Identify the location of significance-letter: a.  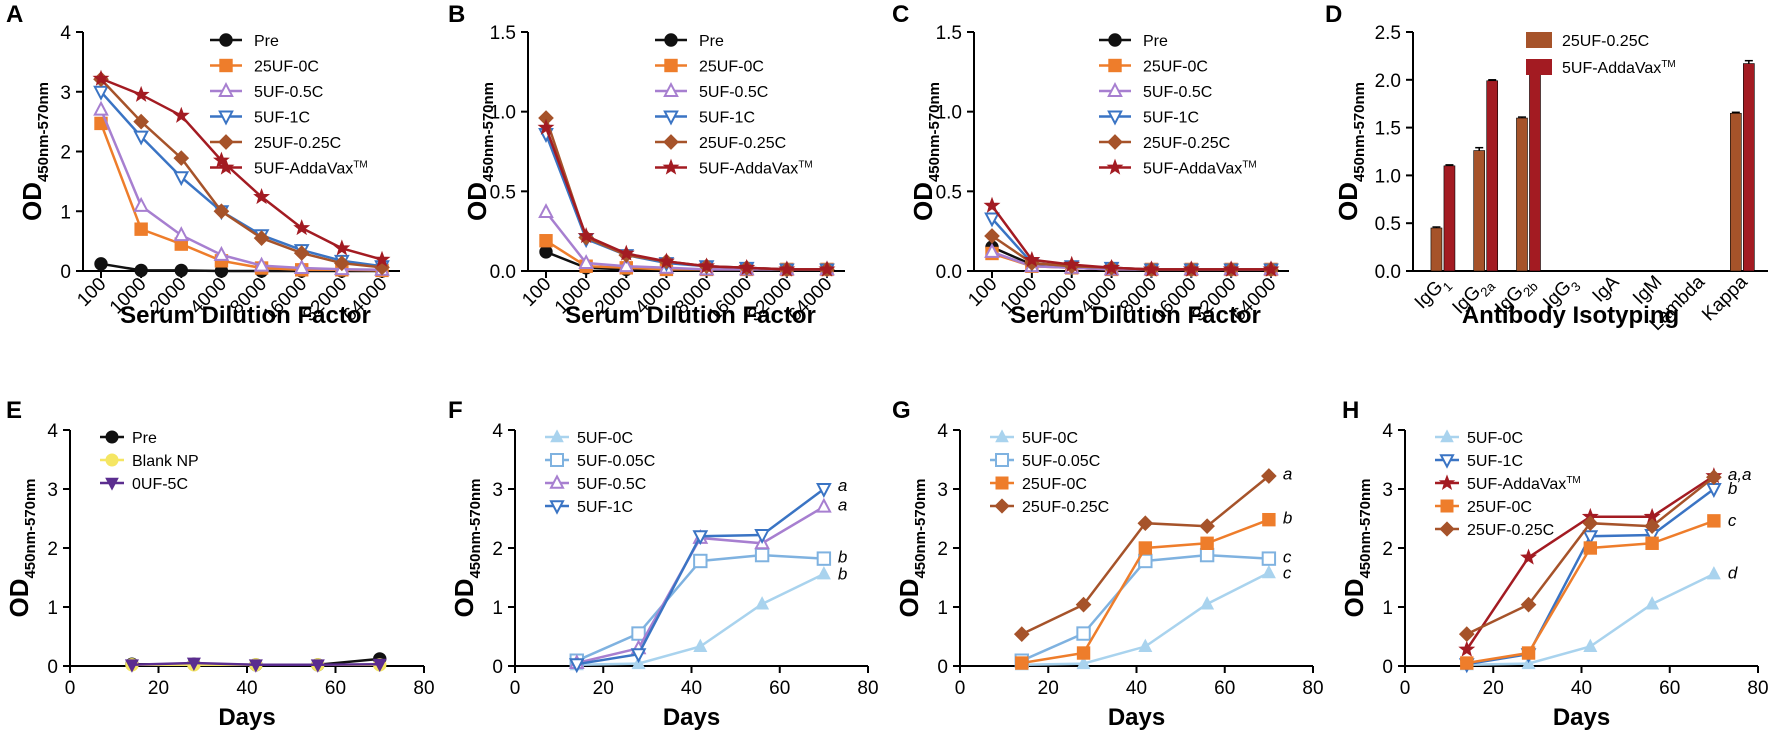
(1287, 473).